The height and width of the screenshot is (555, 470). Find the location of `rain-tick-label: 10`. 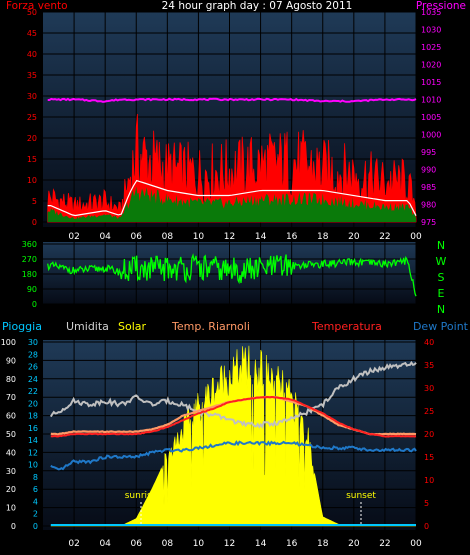

rain-tick-label: 10 is located at coordinates (33, 465).